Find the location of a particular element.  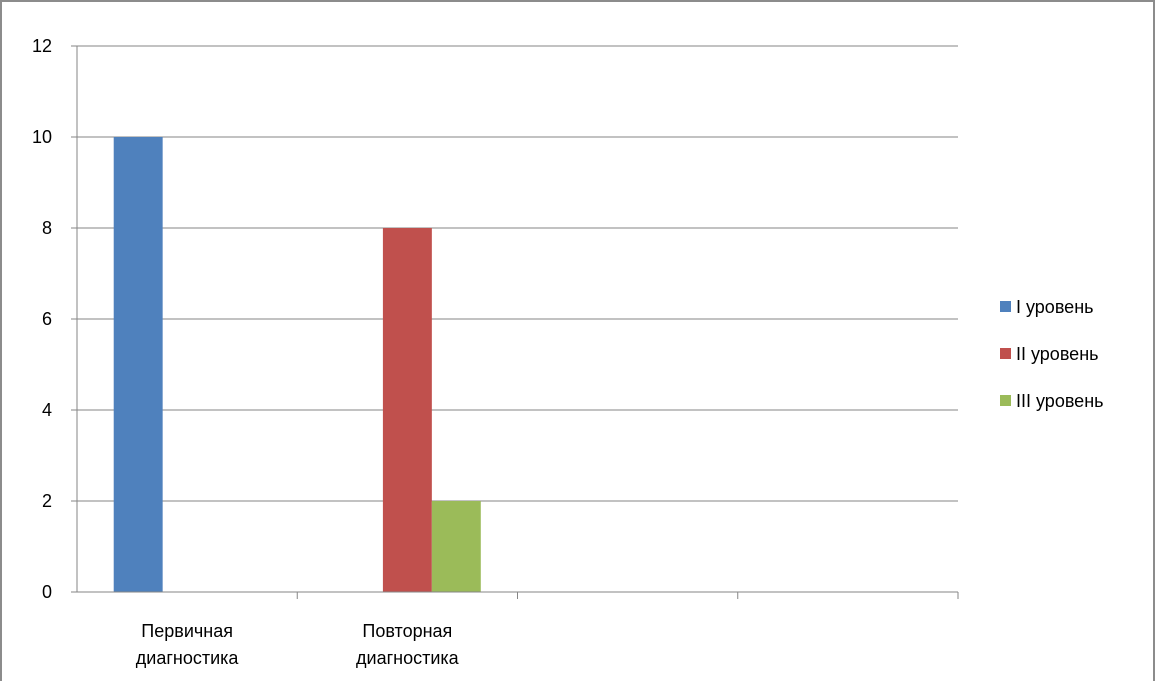

legend-label: I уровень is located at coordinates (1055, 307).